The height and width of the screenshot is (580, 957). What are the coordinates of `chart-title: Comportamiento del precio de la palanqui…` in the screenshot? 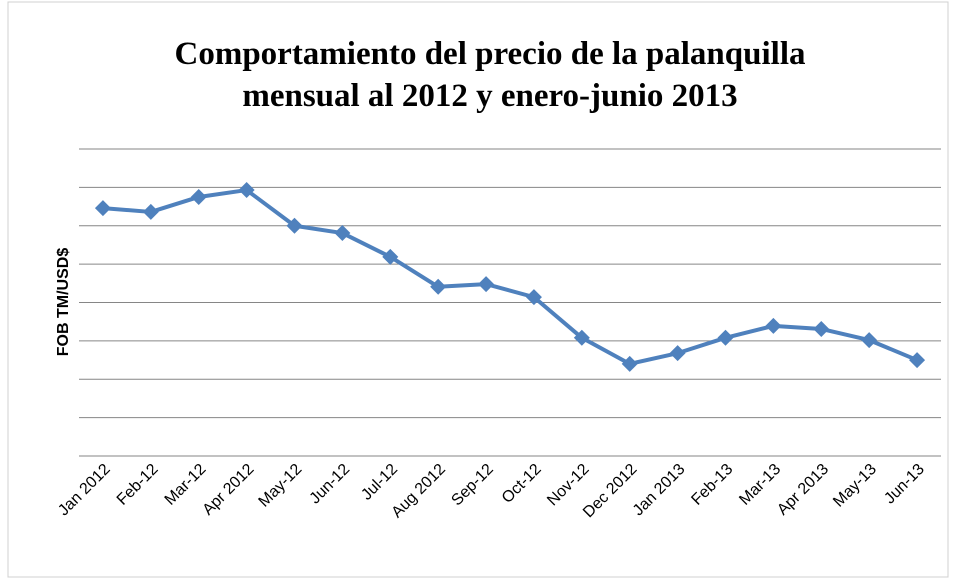 It's located at (490, 54).